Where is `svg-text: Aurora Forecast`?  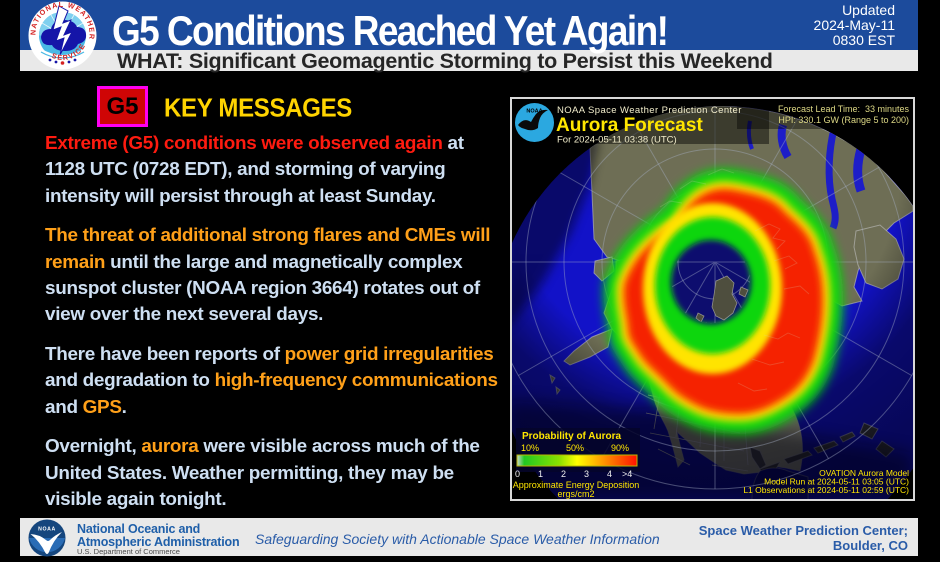 svg-text: Aurora Forecast is located at coordinates (629, 125).